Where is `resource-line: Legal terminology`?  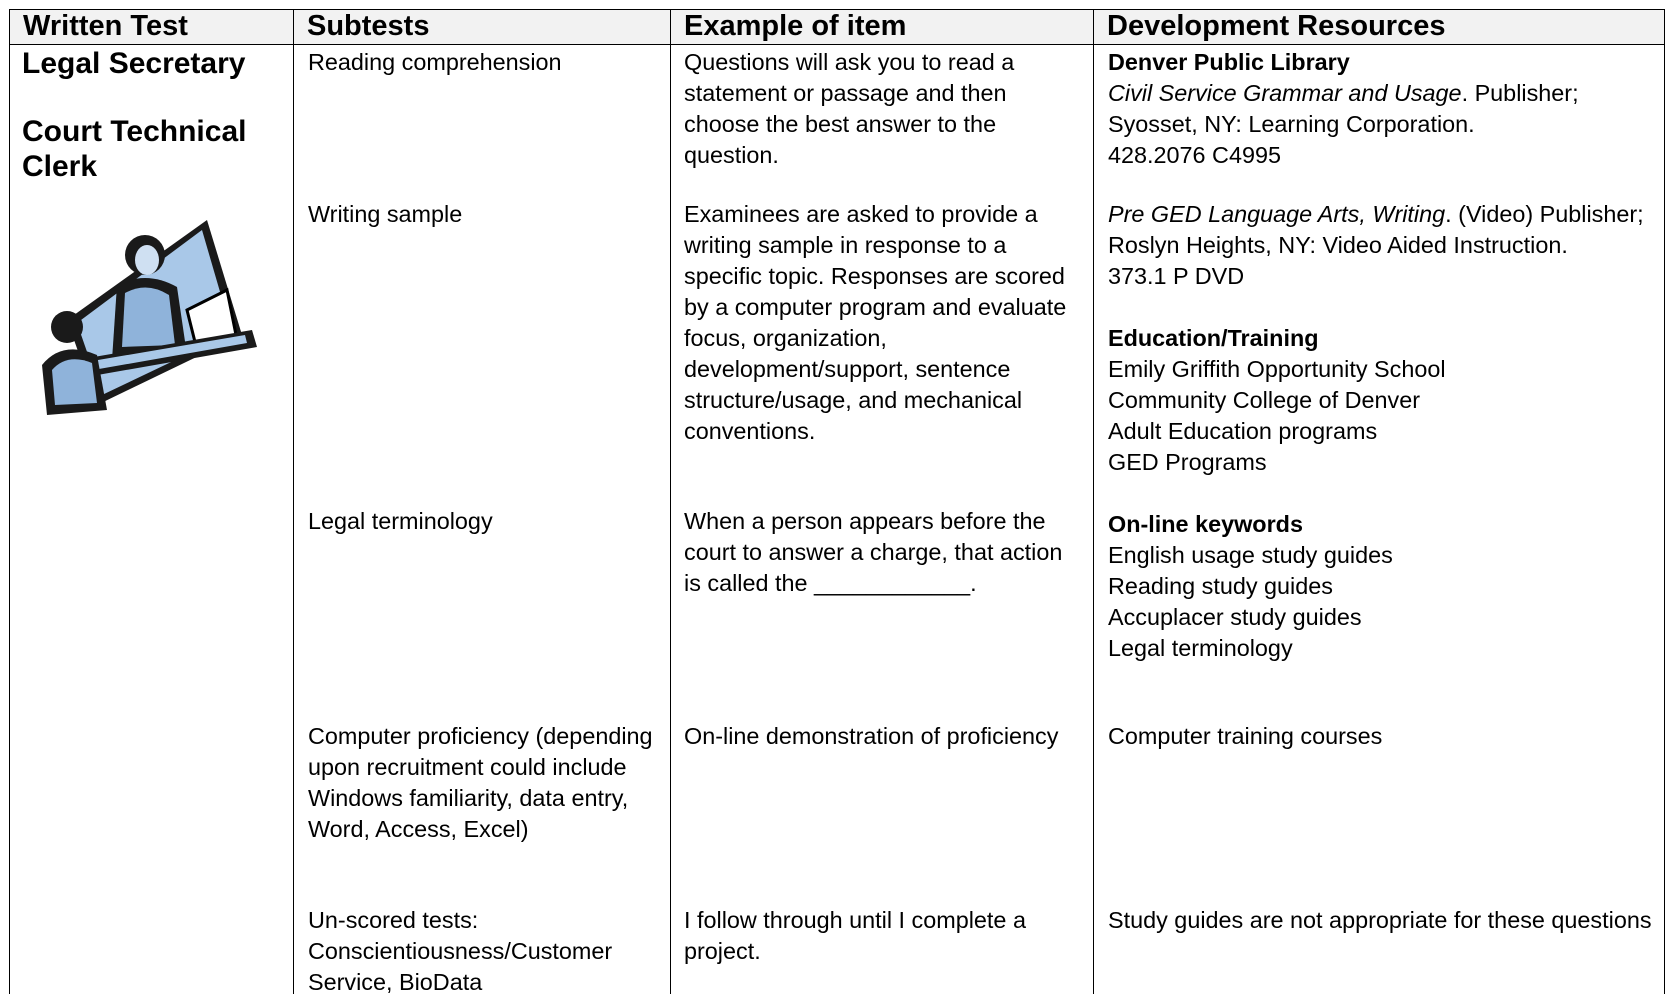
resource-line: Legal terminology is located at coordinates (1384, 648).